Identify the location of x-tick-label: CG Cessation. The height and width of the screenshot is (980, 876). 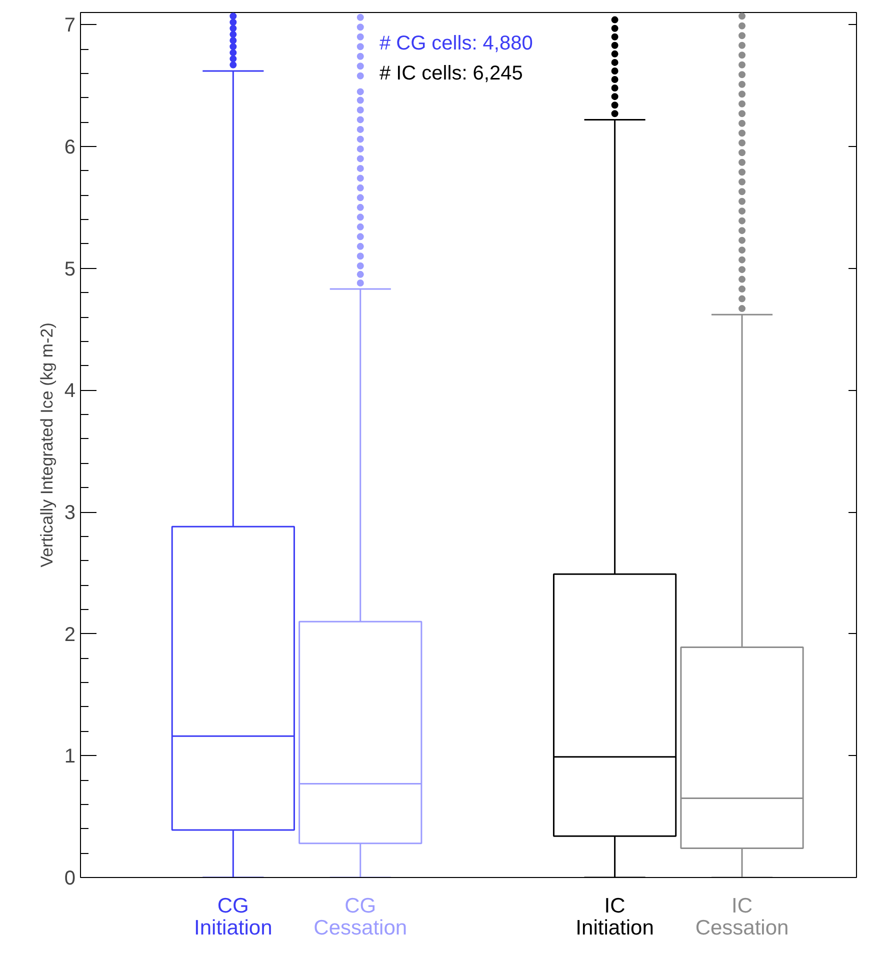
(361, 917).